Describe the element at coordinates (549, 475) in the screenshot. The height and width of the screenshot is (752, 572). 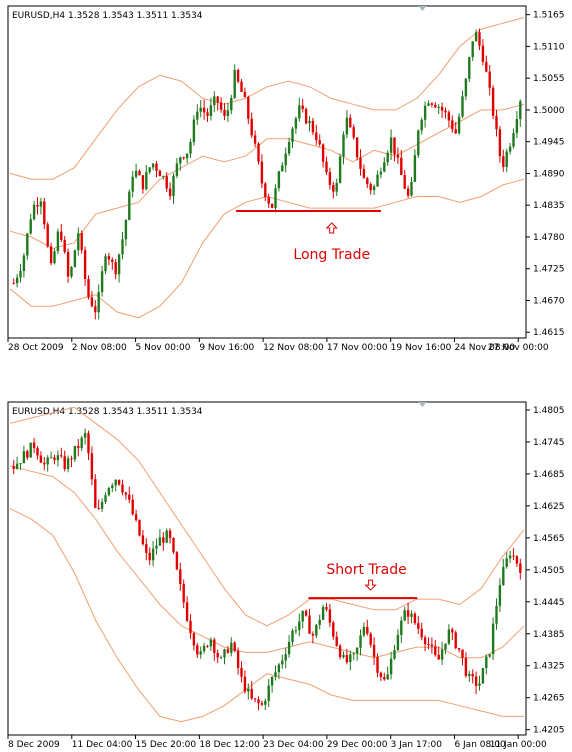
I see `y-tick-label: 1.4685` at that location.